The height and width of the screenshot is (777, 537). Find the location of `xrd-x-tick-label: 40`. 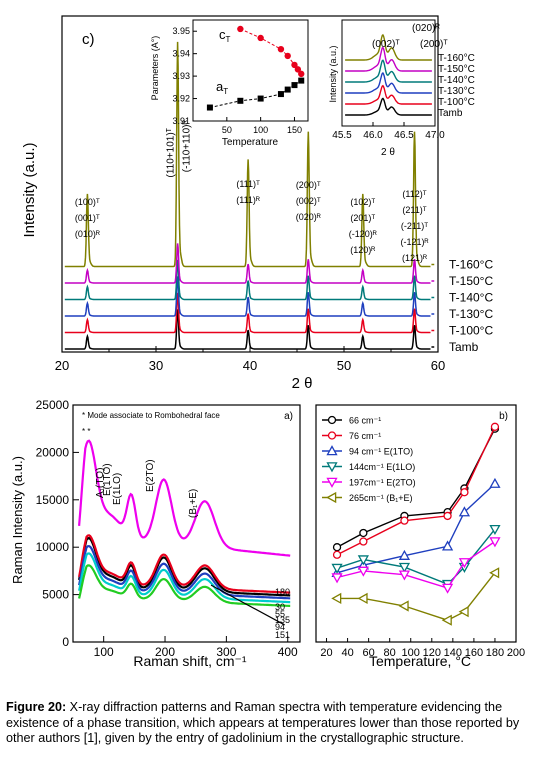

xrd-x-tick-label: 40 is located at coordinates (250, 365).